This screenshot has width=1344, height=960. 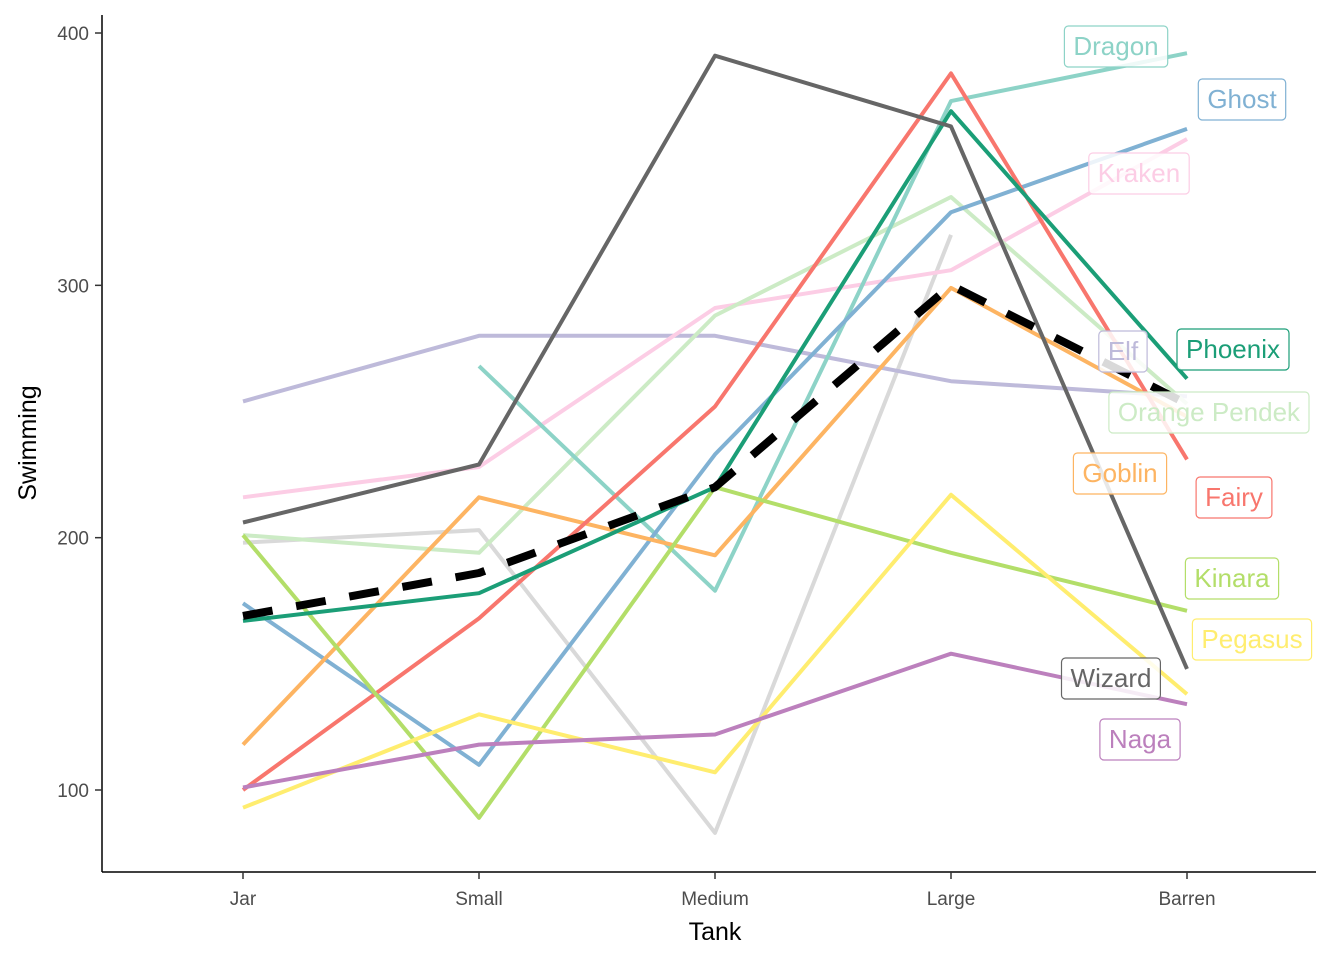 I want to click on series-label-text: Dragon, so click(x=1115, y=46).